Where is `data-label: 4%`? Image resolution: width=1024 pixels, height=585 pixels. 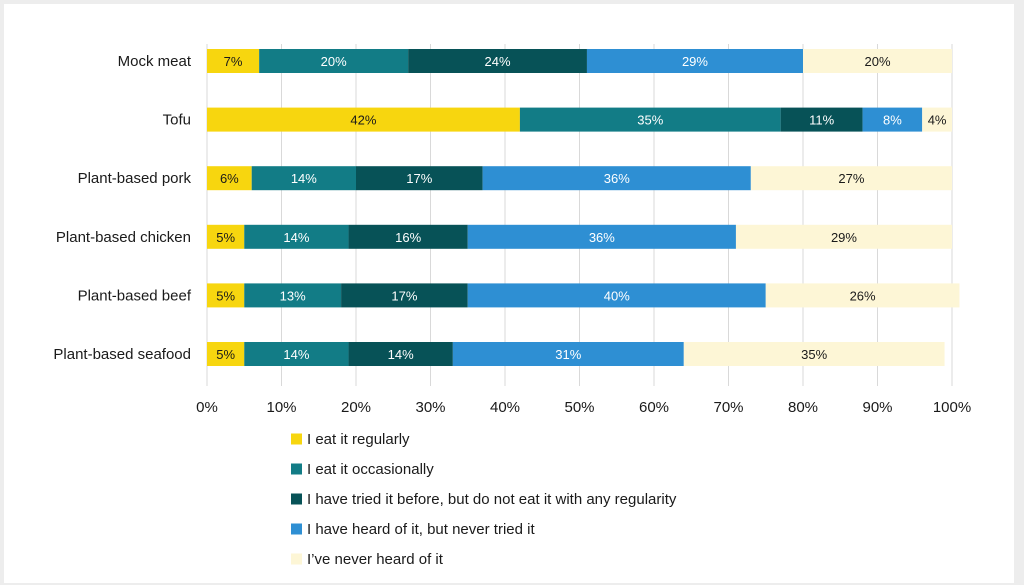 data-label: 4% is located at coordinates (937, 120).